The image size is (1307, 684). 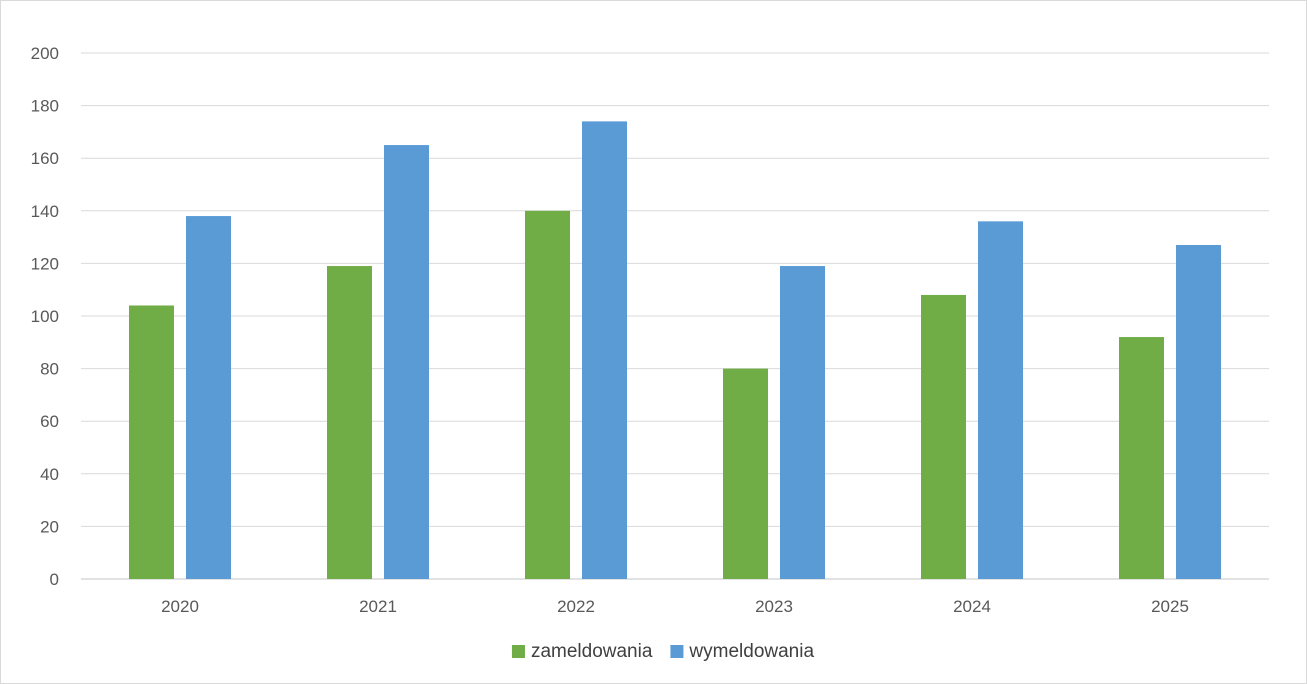 What do you see at coordinates (180, 606) in the screenshot?
I see `x-tick-label: 2020` at bounding box center [180, 606].